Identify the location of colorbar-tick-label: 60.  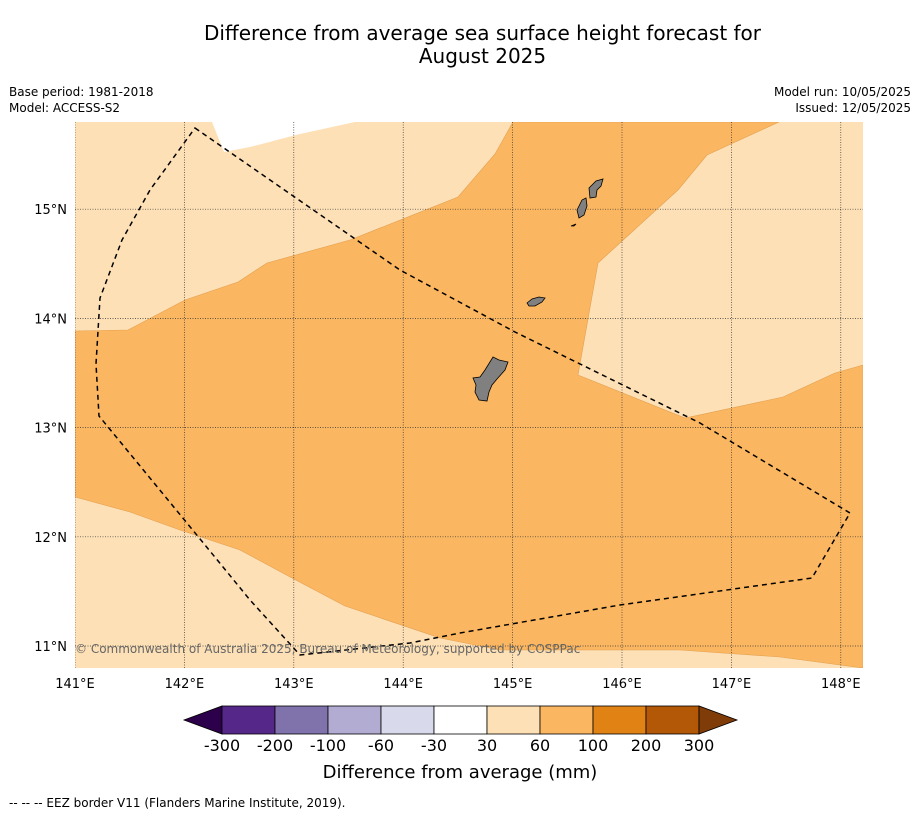
(540, 745).